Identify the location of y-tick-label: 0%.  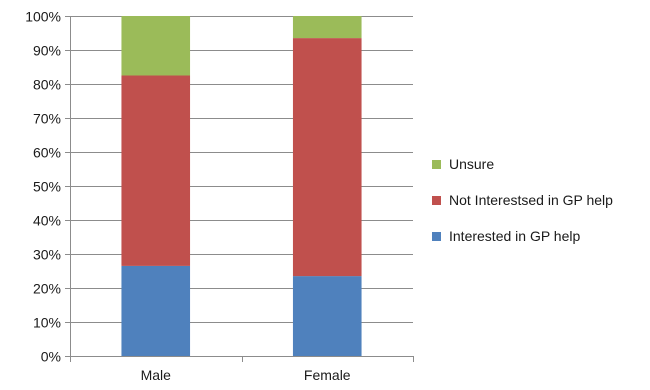
(51, 357).